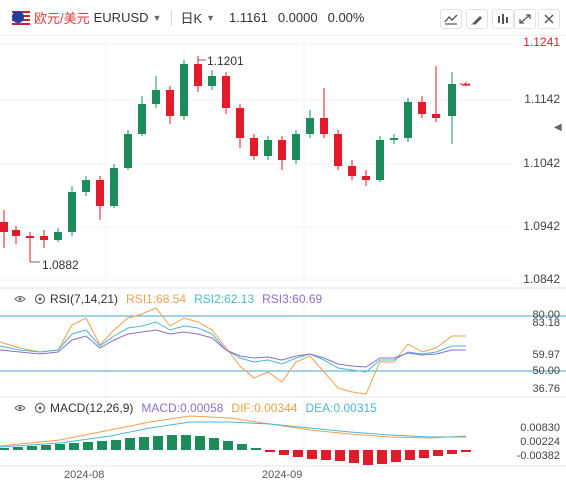 The width and height of the screenshot is (566, 484). What do you see at coordinates (62, 18) in the screenshot?
I see `symbol-name: 欧元/美元` at bounding box center [62, 18].